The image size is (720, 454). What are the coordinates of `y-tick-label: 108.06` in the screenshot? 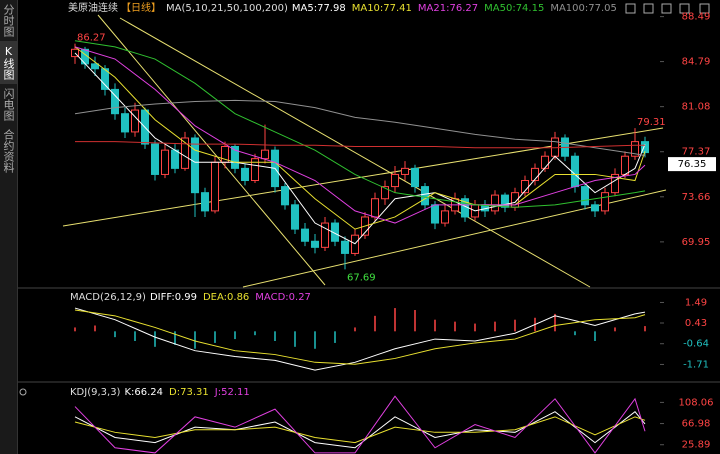 It's located at (696, 402).